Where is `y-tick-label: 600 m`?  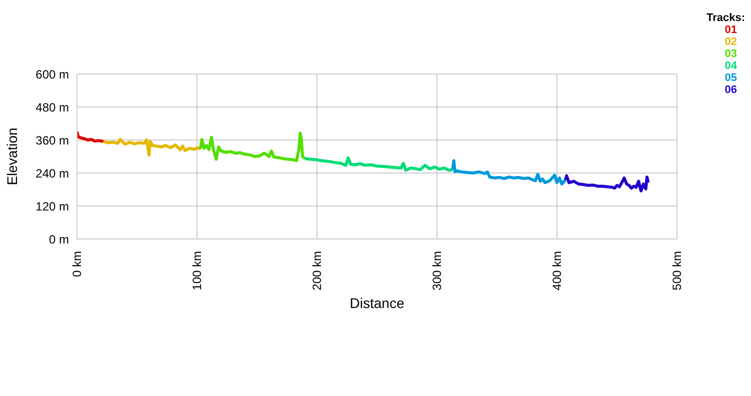 y-tick-label: 600 m is located at coordinates (52, 74).